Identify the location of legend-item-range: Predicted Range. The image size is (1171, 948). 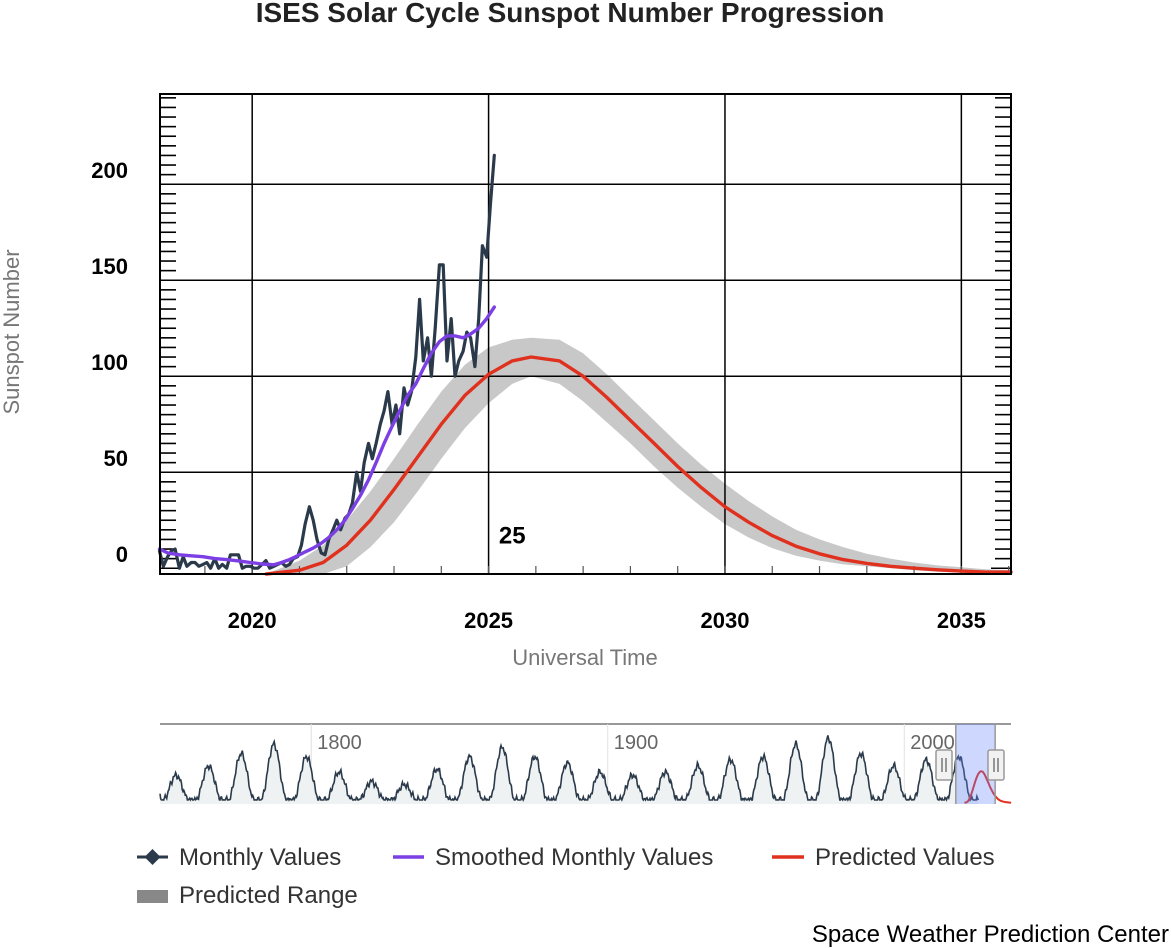
(247, 895).